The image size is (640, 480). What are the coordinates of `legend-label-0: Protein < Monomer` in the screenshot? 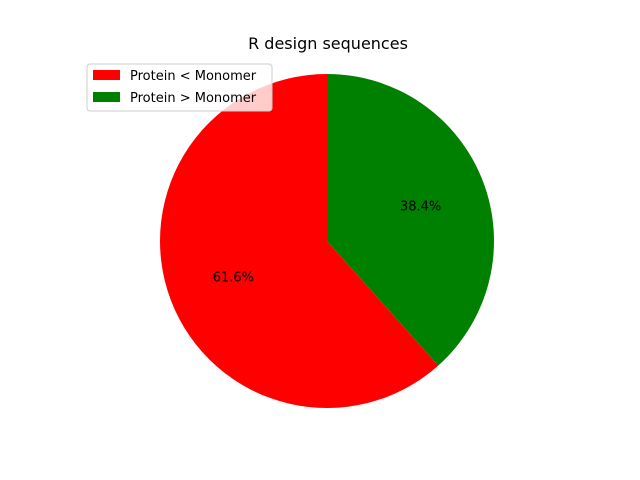 It's located at (193, 76).